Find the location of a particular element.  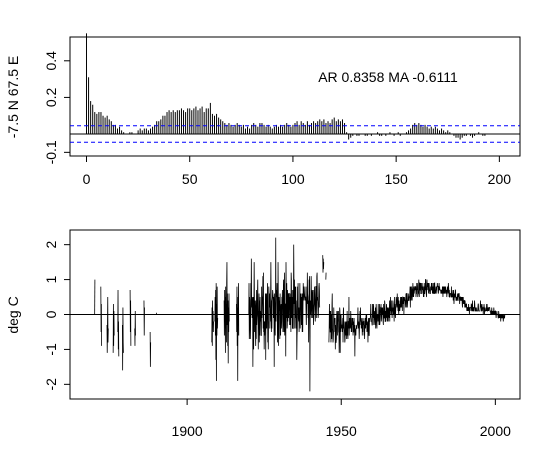

acf-x-tick-label: 200 is located at coordinates (500, 179).